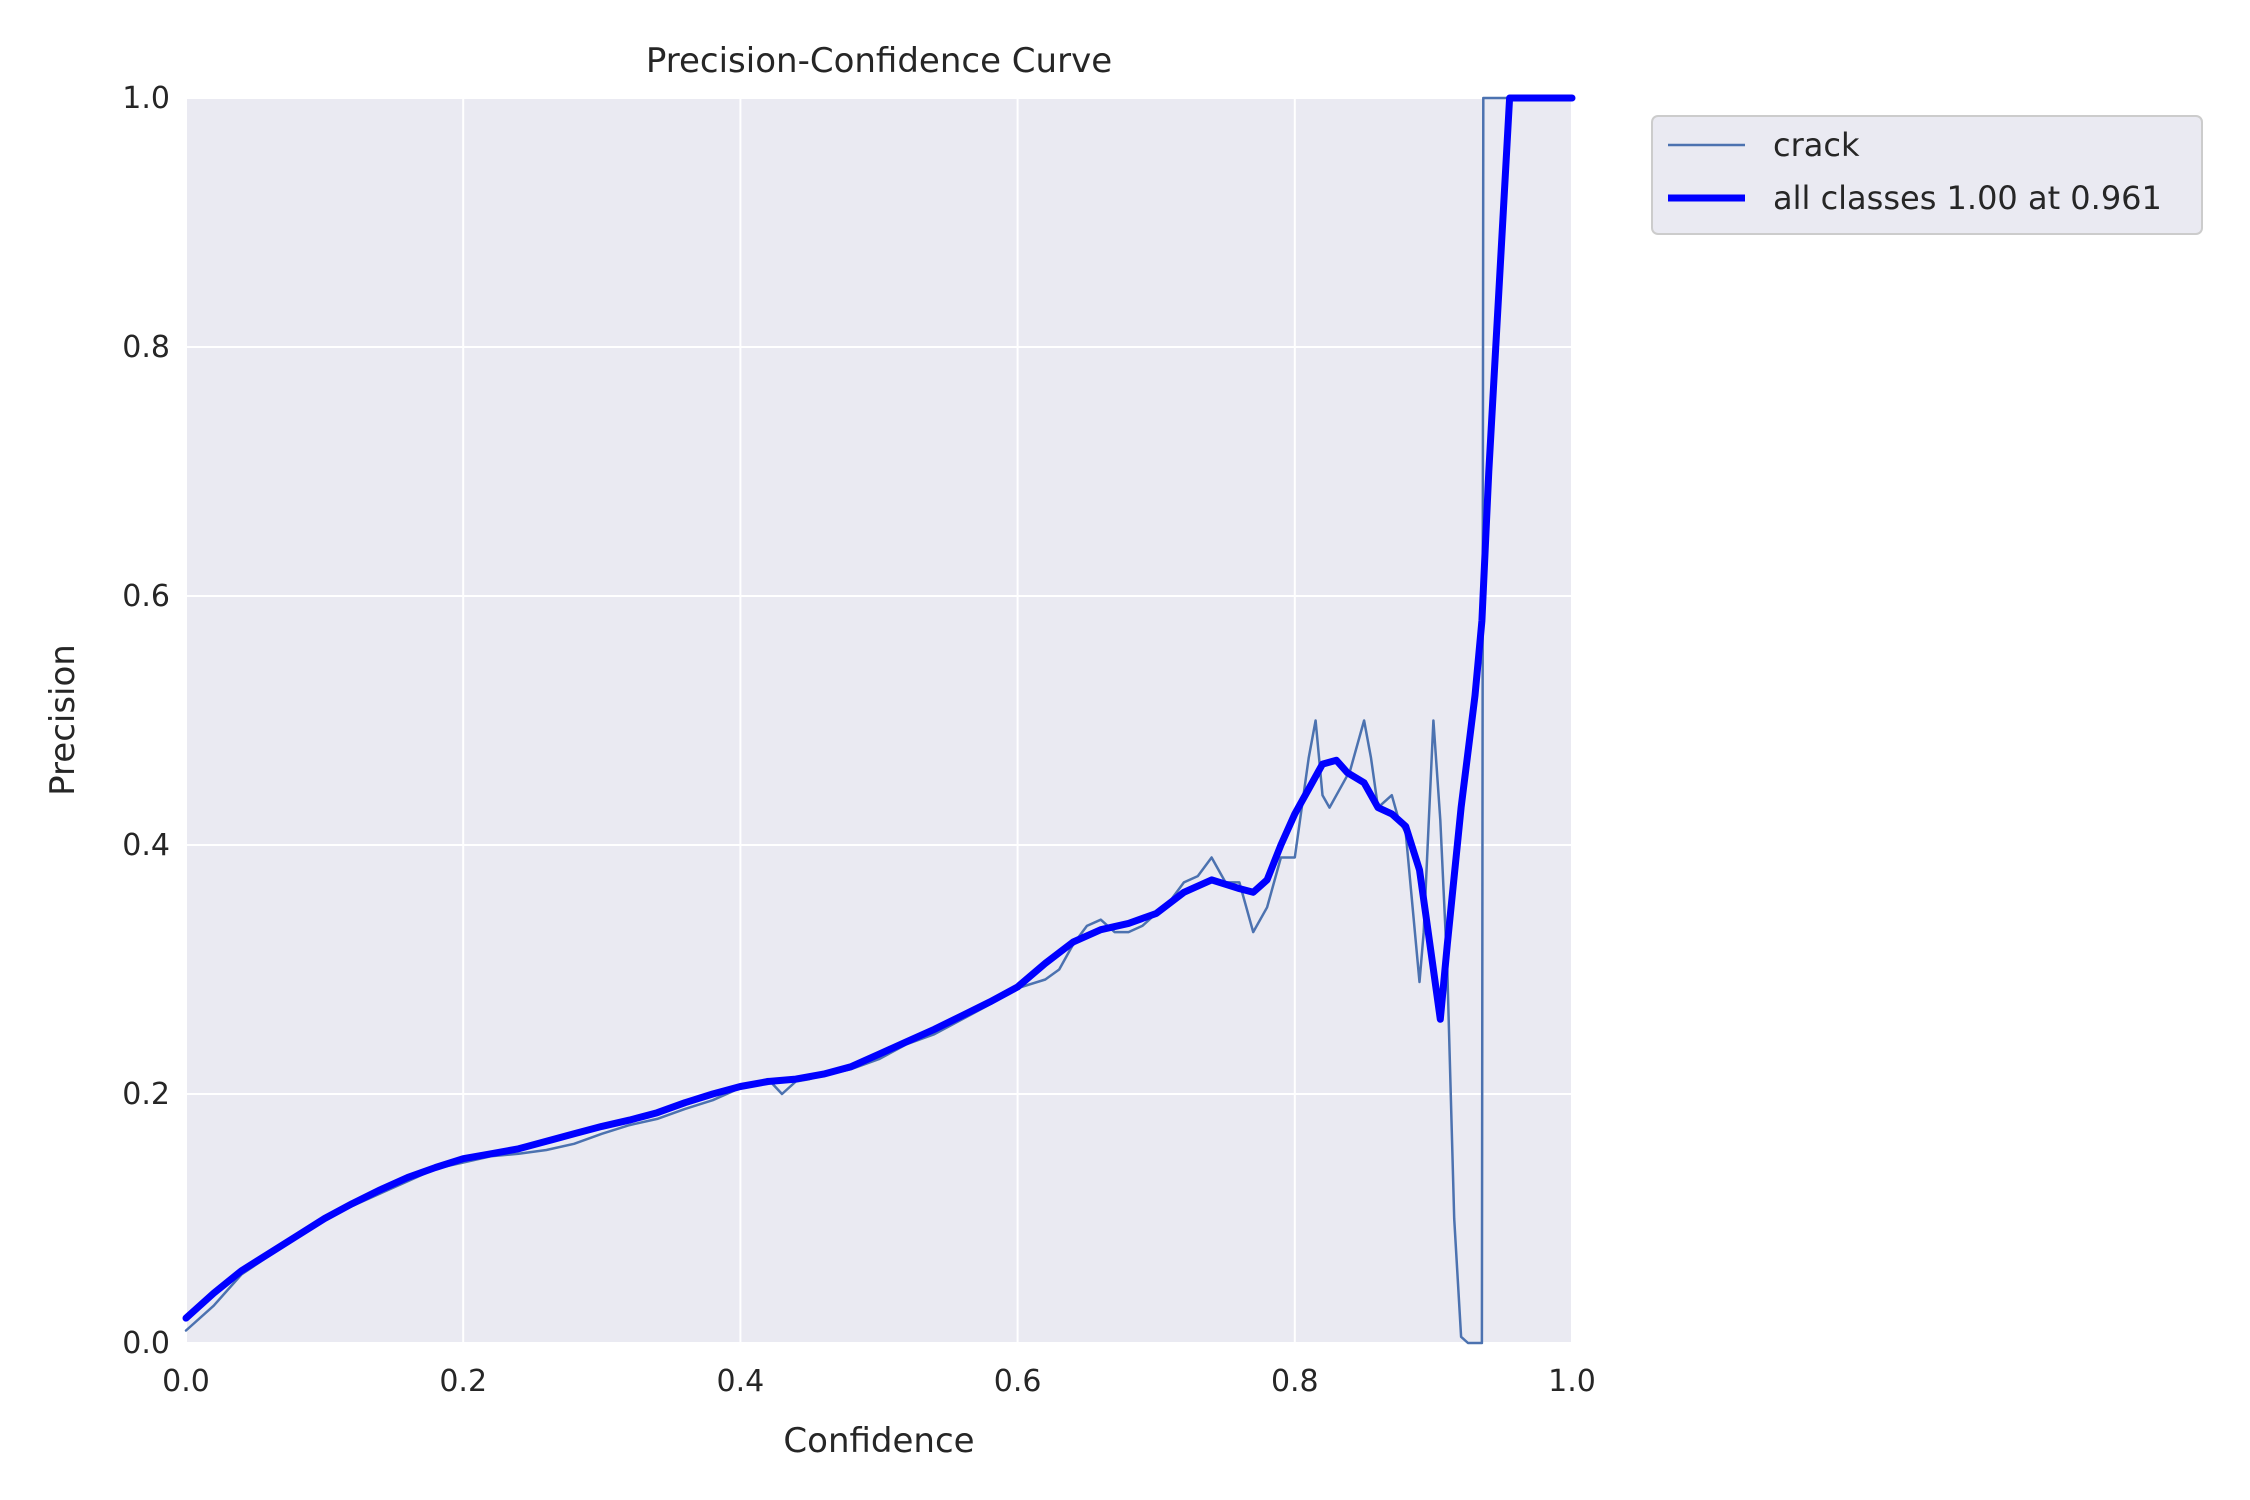  I want to click on legend-label-crack: crack, so click(1816, 145).